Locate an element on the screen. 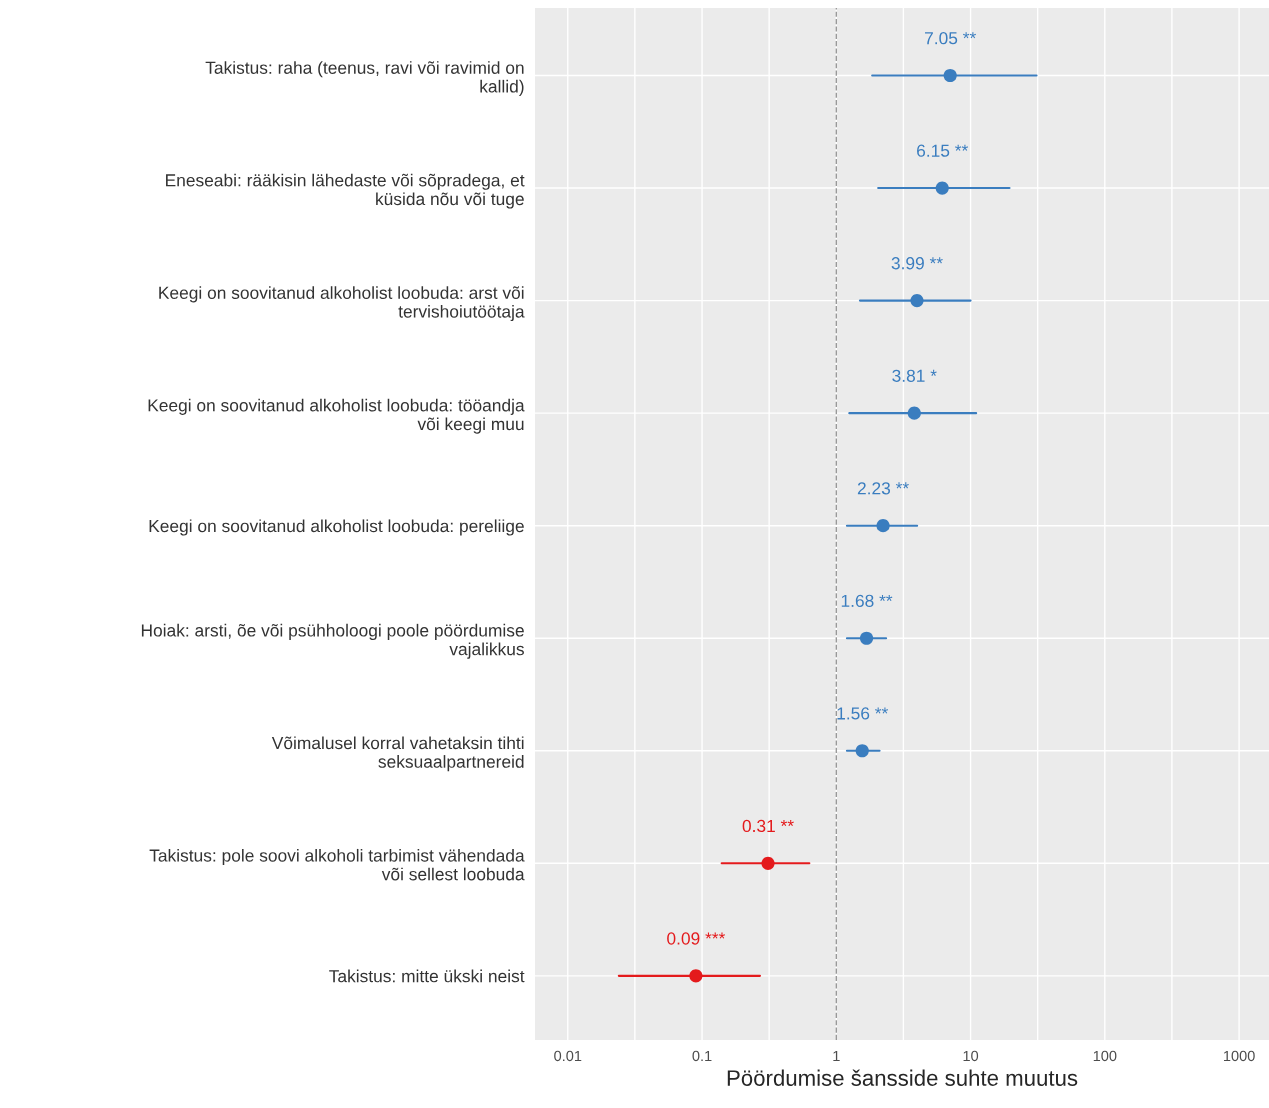 This screenshot has height=1108, width=1269. data-label: 0.31 ** is located at coordinates (768, 826).